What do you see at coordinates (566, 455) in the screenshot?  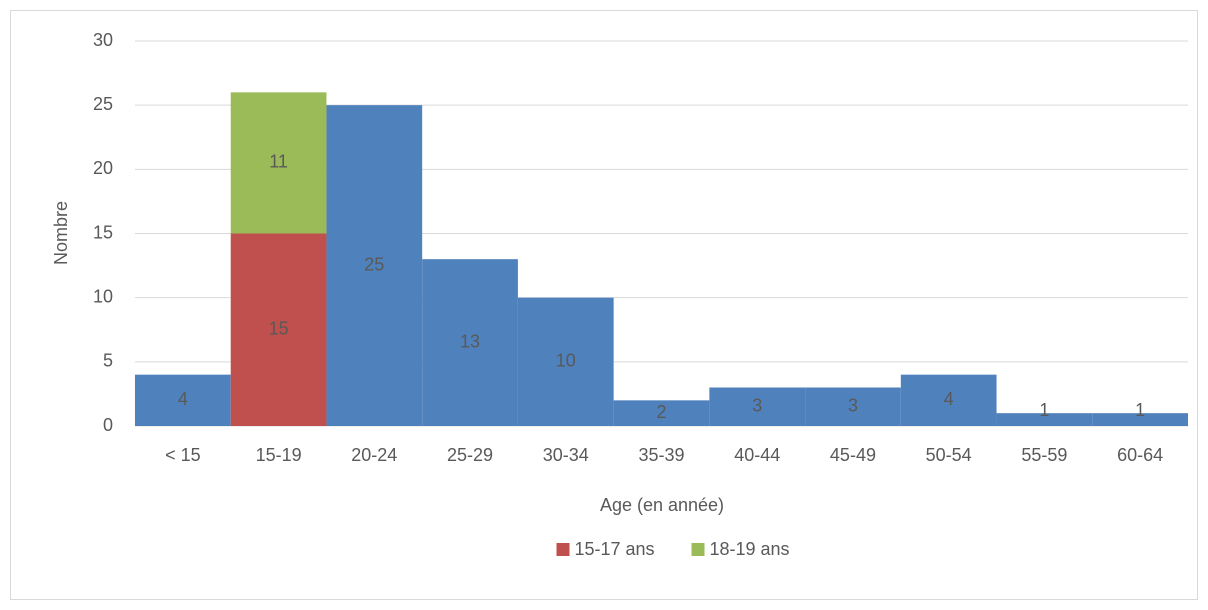 I see `x-tick-label: 30-34` at bounding box center [566, 455].